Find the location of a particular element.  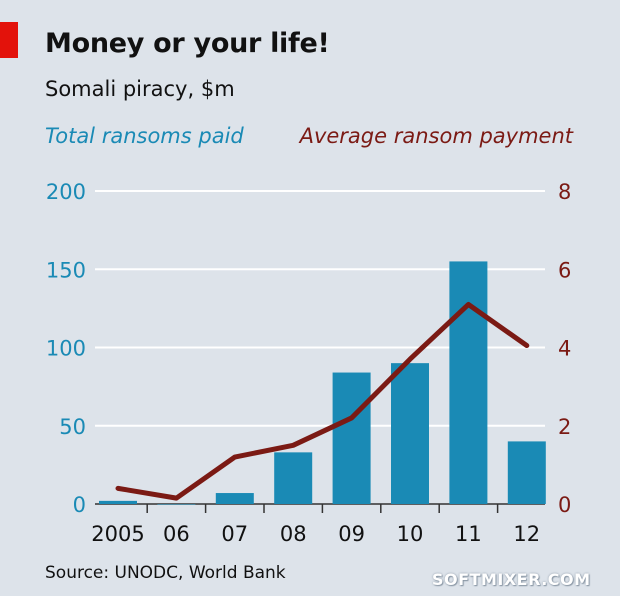

x-axis-ticks: 2005 06 07 08 09 10 11 12 is located at coordinates (315, 525).